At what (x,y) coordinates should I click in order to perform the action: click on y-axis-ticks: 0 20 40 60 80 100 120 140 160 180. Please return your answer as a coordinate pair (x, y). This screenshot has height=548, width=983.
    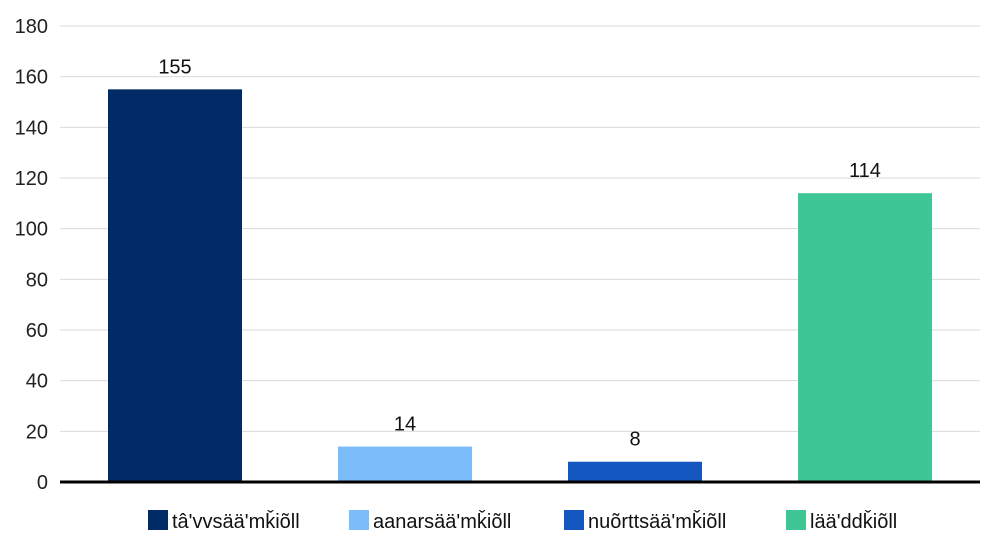
    Looking at the image, I should click on (31, 255).